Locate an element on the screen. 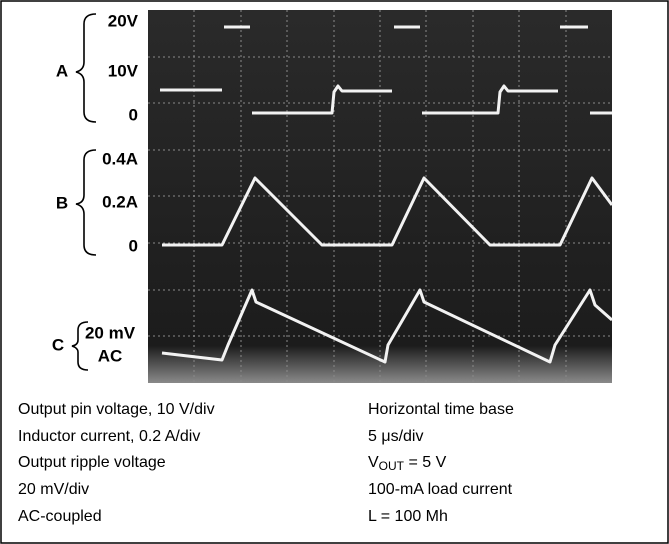 Image resolution: width=669 pixels, height=544 pixels. caption-line: 100-mA load current is located at coordinates (440, 489).